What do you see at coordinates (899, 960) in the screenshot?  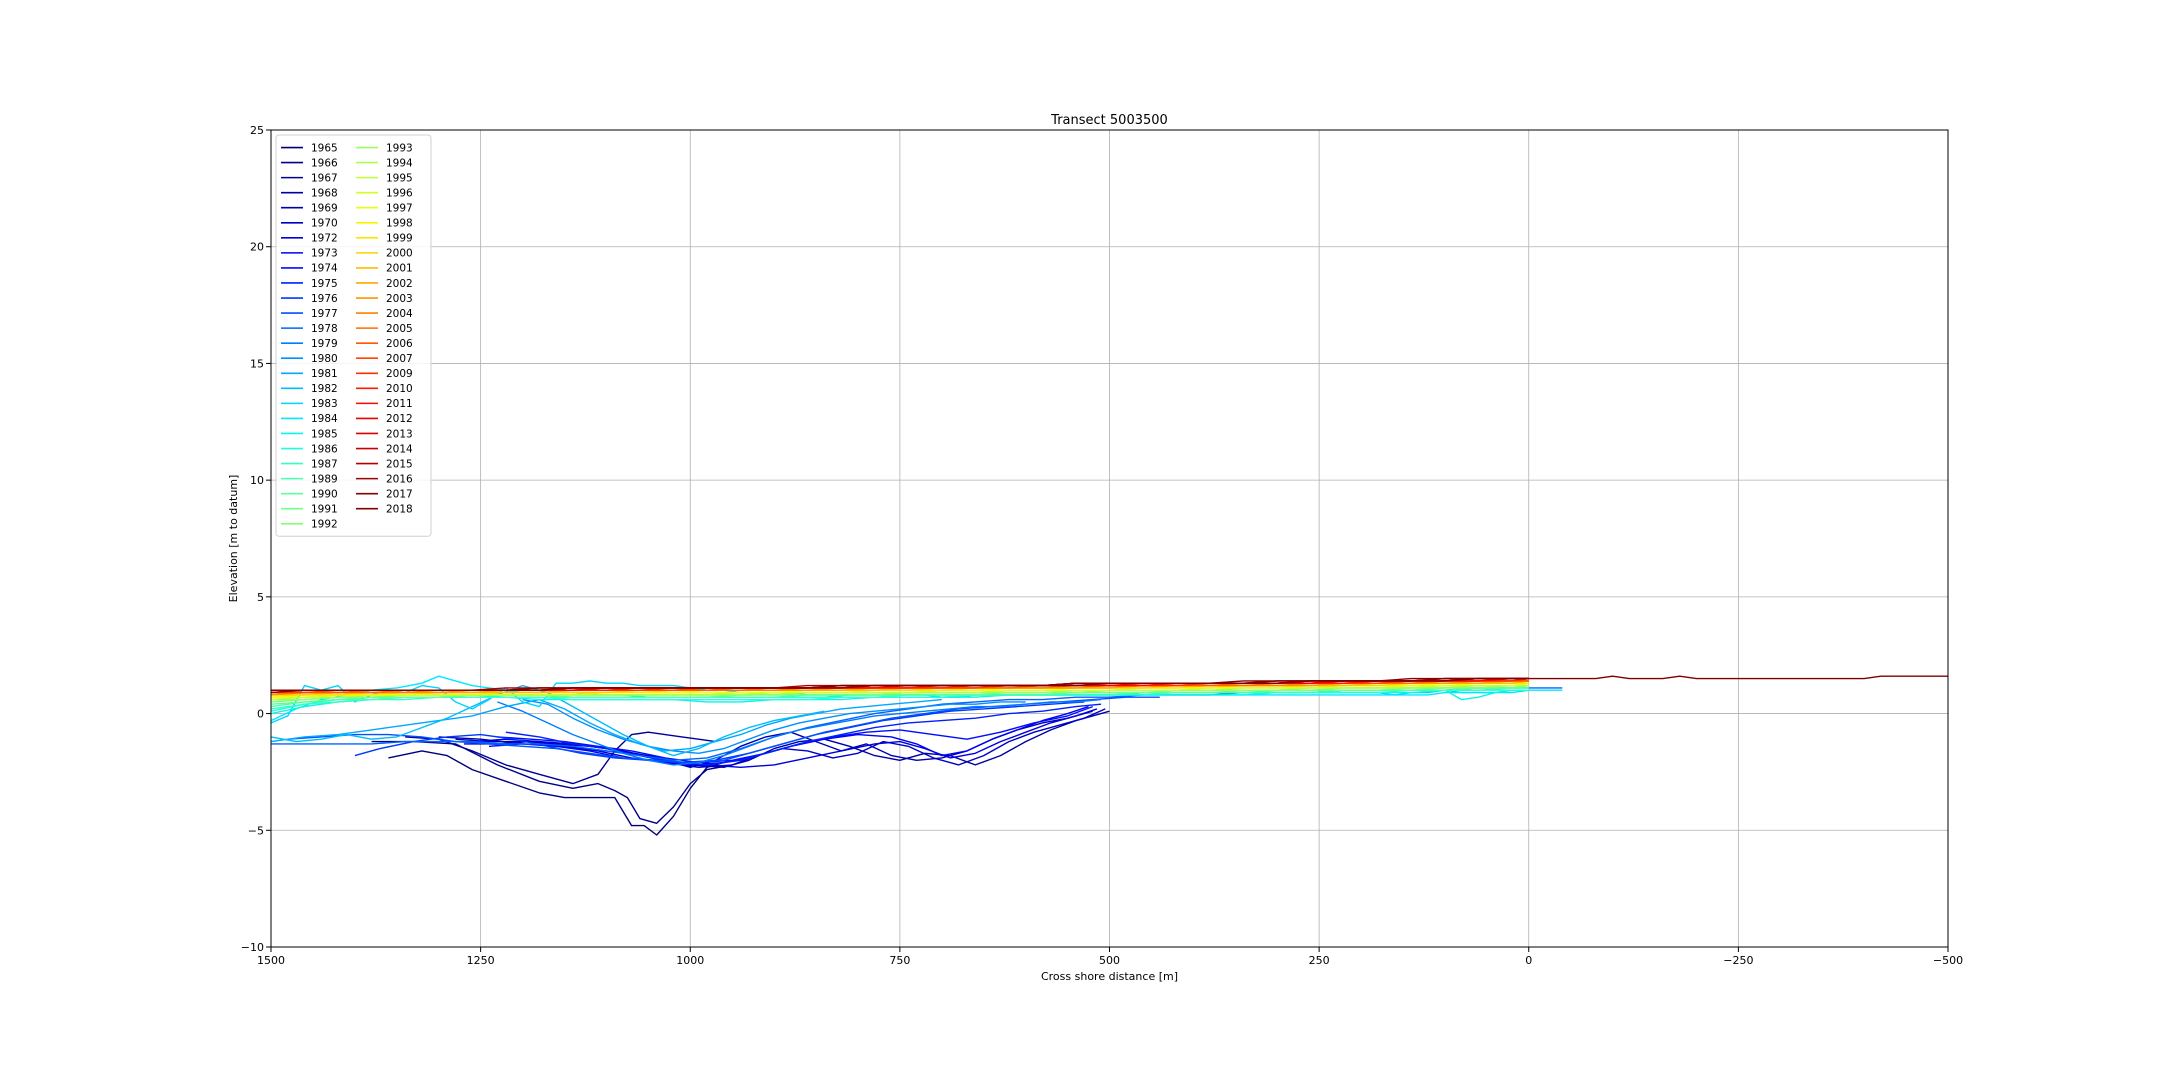 I see `x-tick-label: 750` at bounding box center [899, 960].